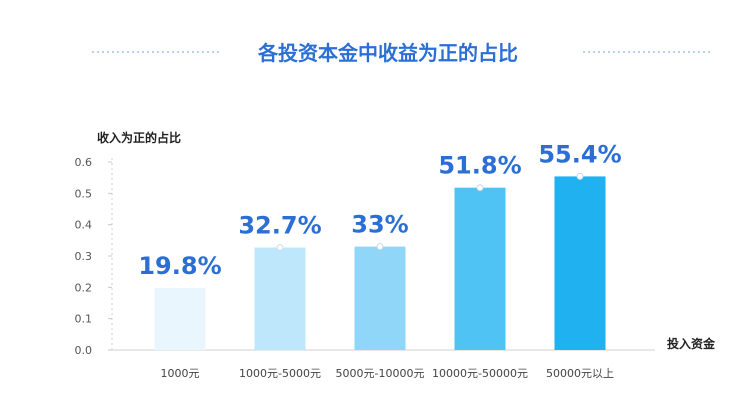 This screenshot has height=405, width=739. Describe the element at coordinates (387, 53) in the screenshot. I see `chart-title: 各投资本金中收益为正的占比` at that location.